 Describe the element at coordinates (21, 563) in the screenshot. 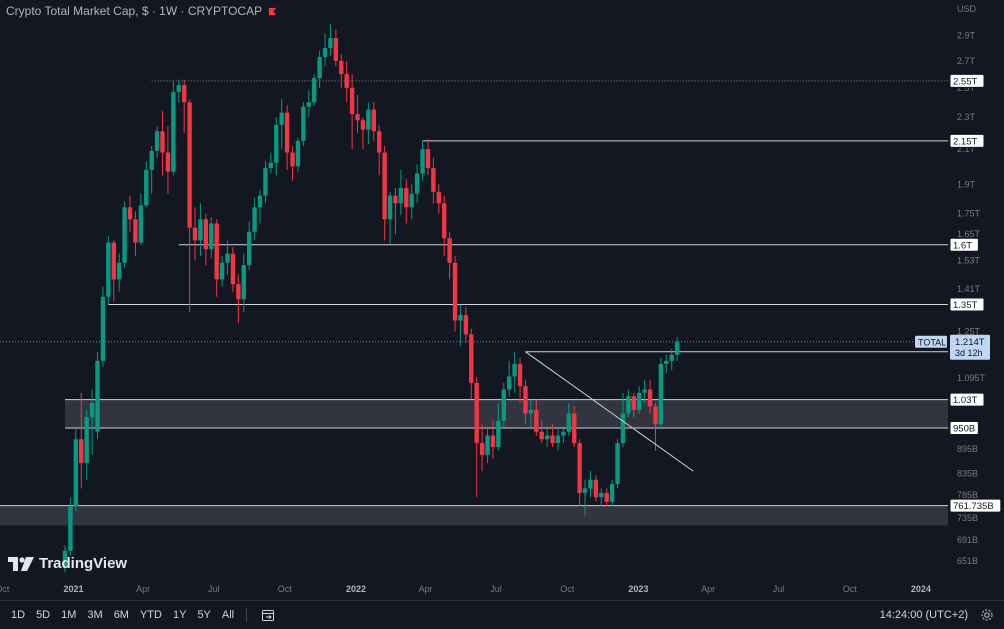

I see `tradingview-logo-icon` at that location.